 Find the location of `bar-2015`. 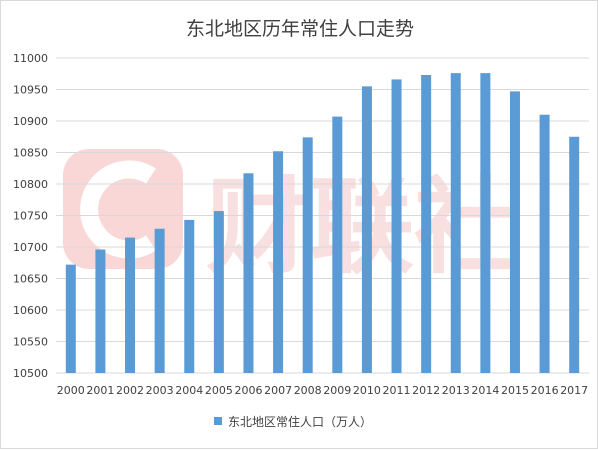

bar-2015 is located at coordinates (514, 232).